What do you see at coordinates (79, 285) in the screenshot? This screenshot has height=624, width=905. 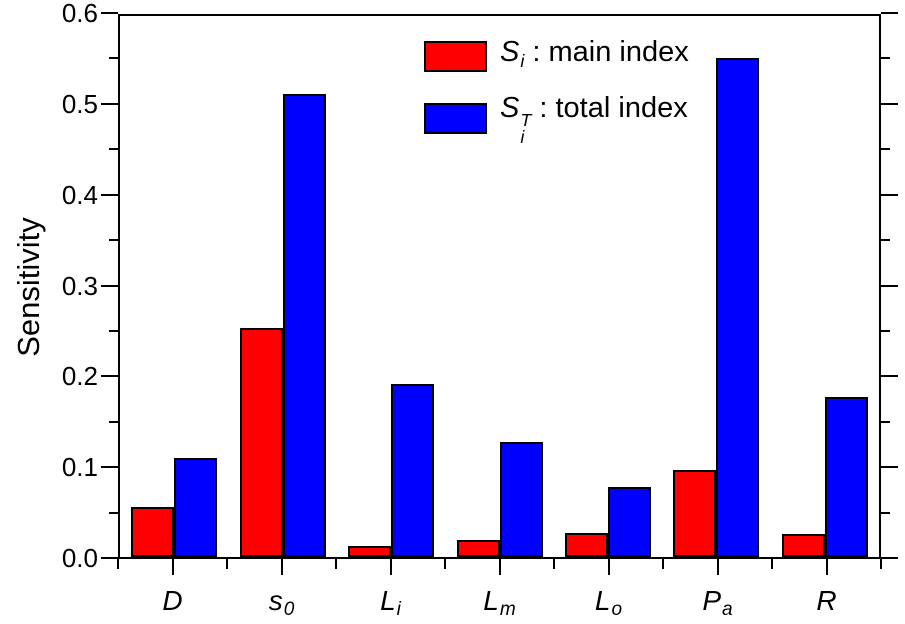 I see `y-tick-label: 0.3` at bounding box center [79, 285].